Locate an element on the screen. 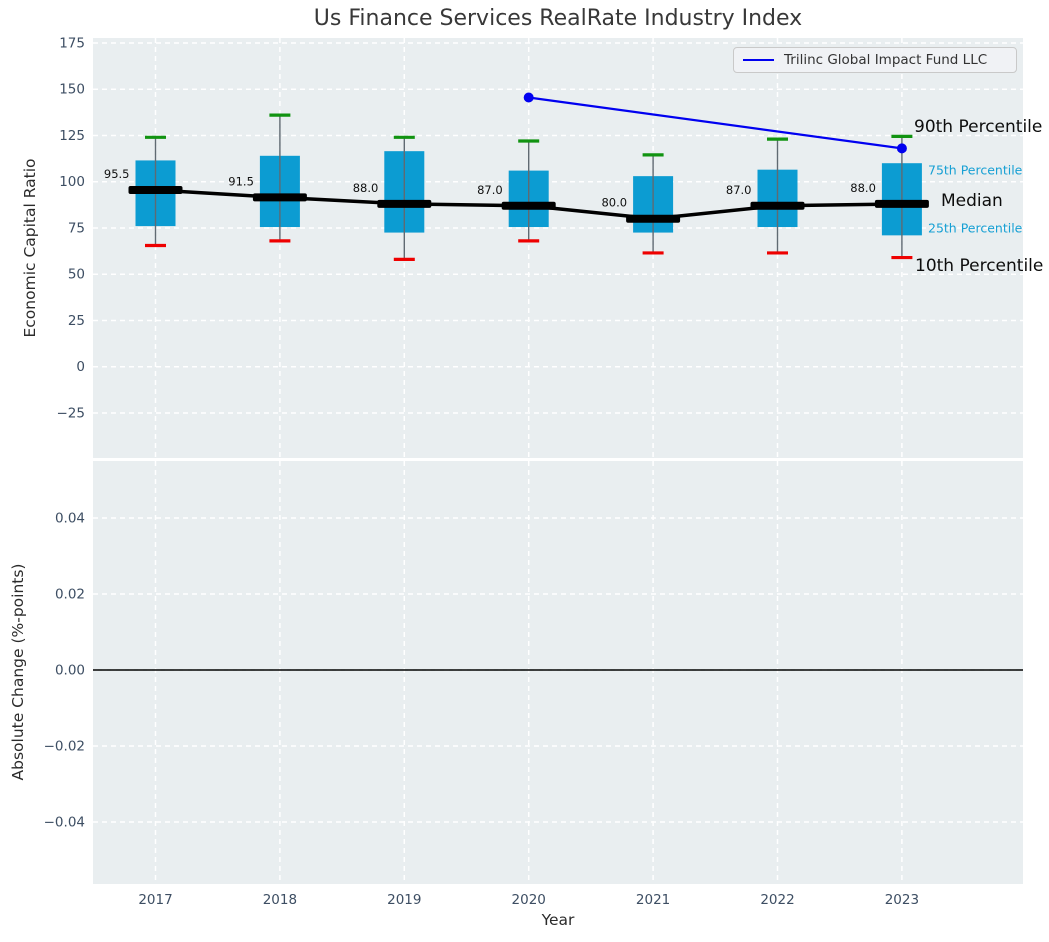  xtick-year: 2019 is located at coordinates (404, 900).